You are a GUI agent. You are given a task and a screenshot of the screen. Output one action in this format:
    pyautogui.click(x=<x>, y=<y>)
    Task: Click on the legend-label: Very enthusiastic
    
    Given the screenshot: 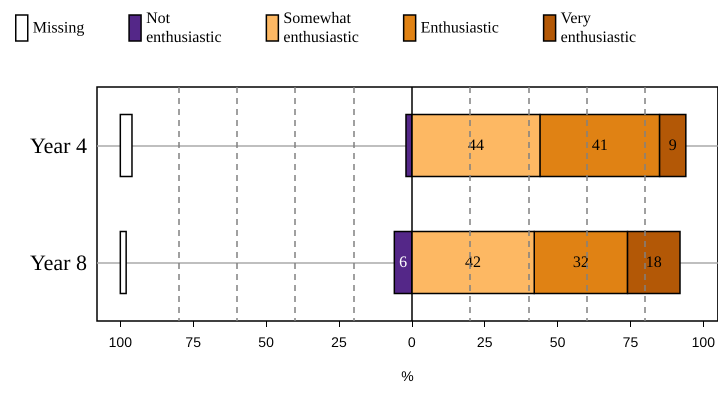 What is the action you would take?
    pyautogui.click(x=598, y=28)
    